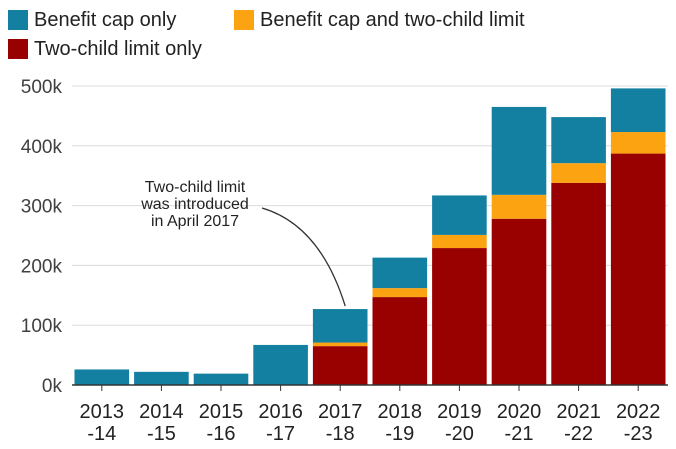 Image resolution: width=676 pixels, height=449 pixels. I want to click on y-tick-label-300k: 300k, so click(42, 207).